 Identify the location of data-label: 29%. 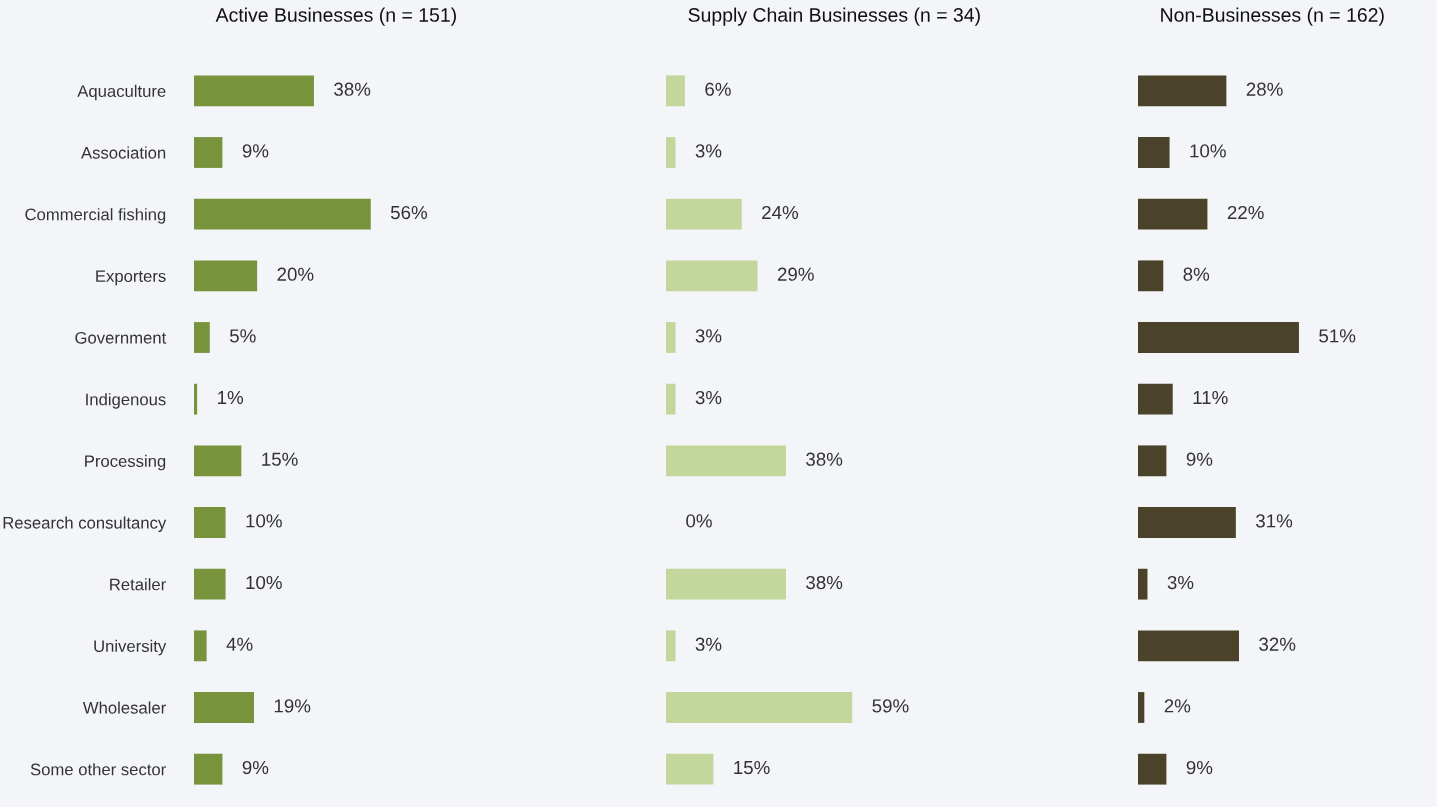
(795, 274).